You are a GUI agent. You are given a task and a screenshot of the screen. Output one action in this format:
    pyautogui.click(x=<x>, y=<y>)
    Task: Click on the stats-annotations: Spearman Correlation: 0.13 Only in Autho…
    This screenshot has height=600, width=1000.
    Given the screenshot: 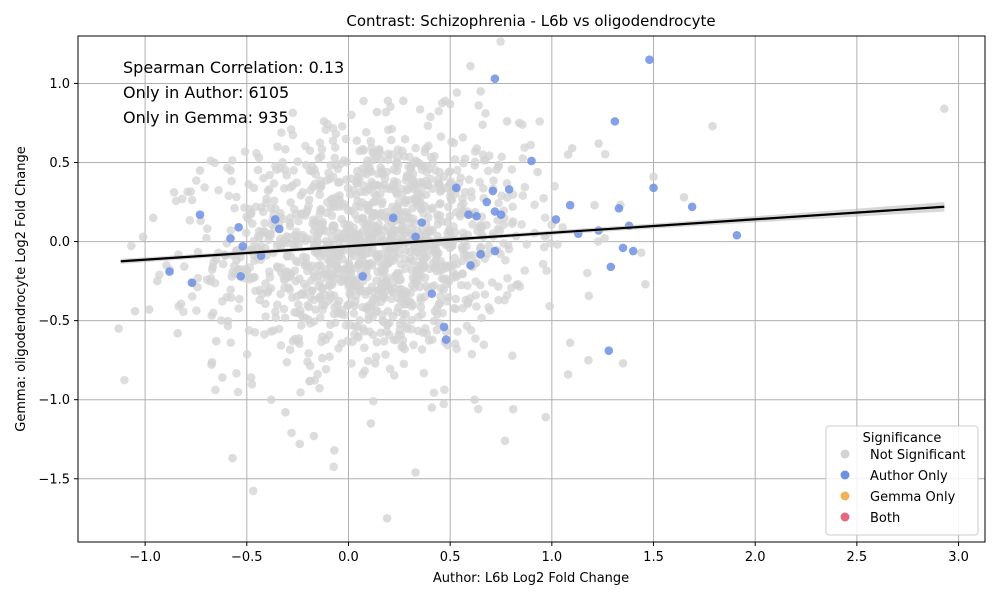 What is the action you would take?
    pyautogui.click(x=233, y=92)
    